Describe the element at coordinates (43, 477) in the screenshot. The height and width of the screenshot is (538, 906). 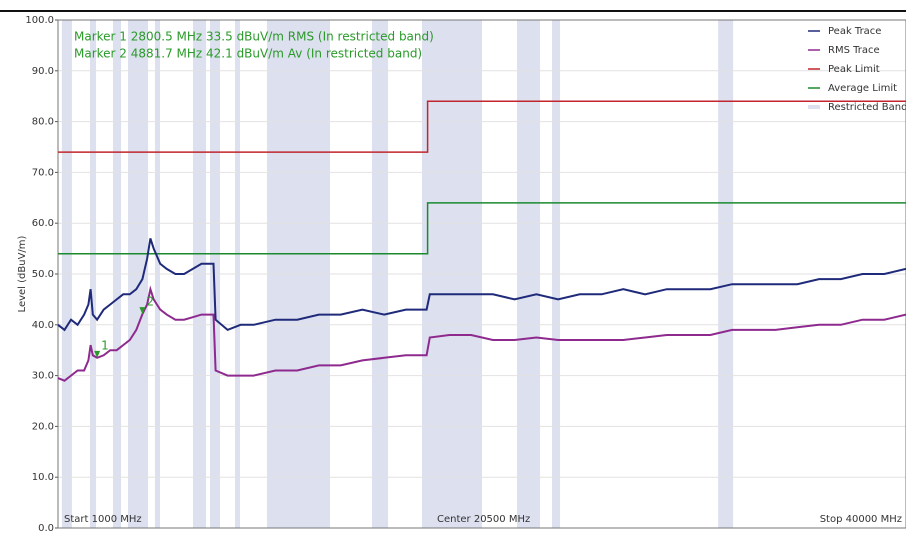
I see `y-tick-label: 10.0` at that location.